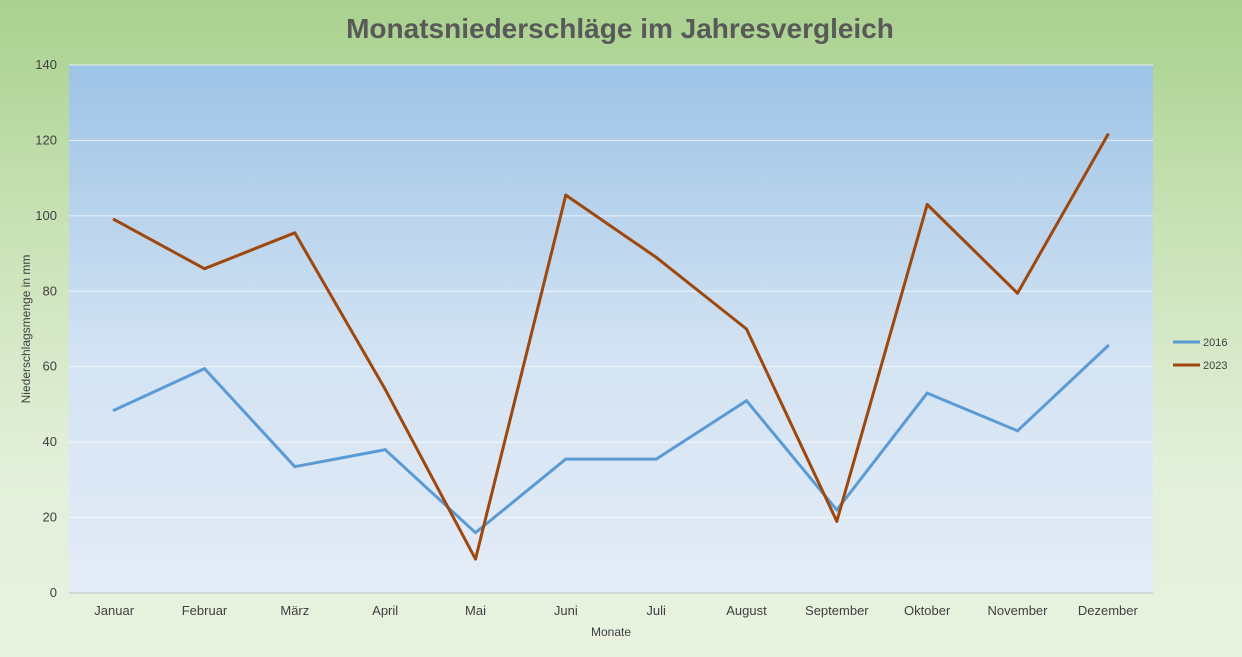 This screenshot has height=657, width=1242. I want to click on x-tick-label: November, so click(1018, 610).